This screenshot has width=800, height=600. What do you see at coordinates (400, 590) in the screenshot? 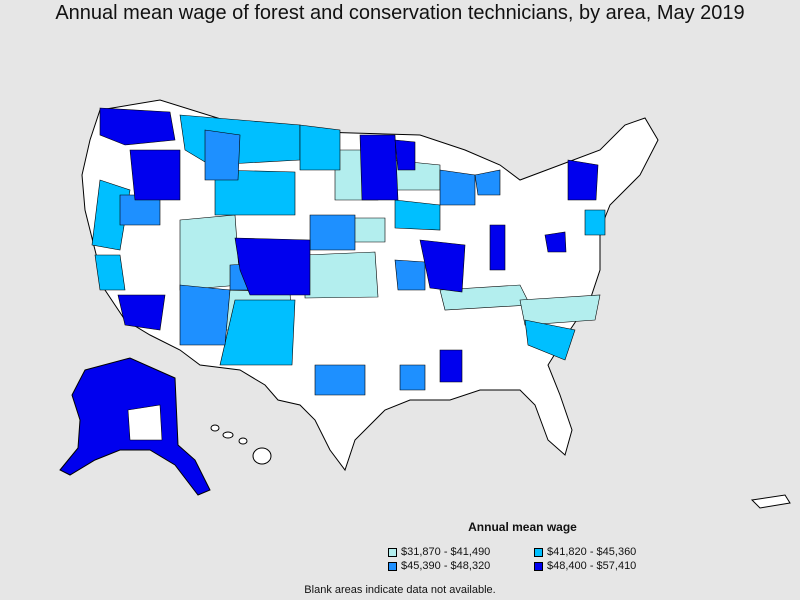
I see `footnote: Blank areas indicate data not available.` at bounding box center [400, 590].